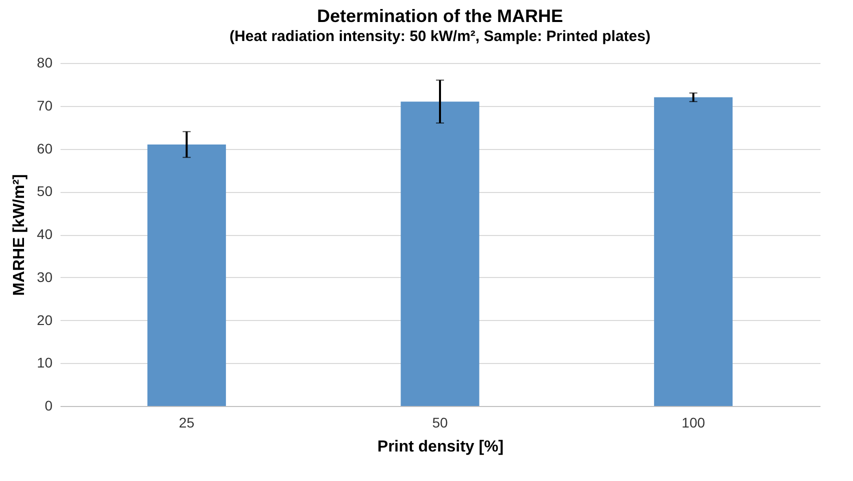  Describe the element at coordinates (48, 406) in the screenshot. I see `y-tick-label: 0` at that location.